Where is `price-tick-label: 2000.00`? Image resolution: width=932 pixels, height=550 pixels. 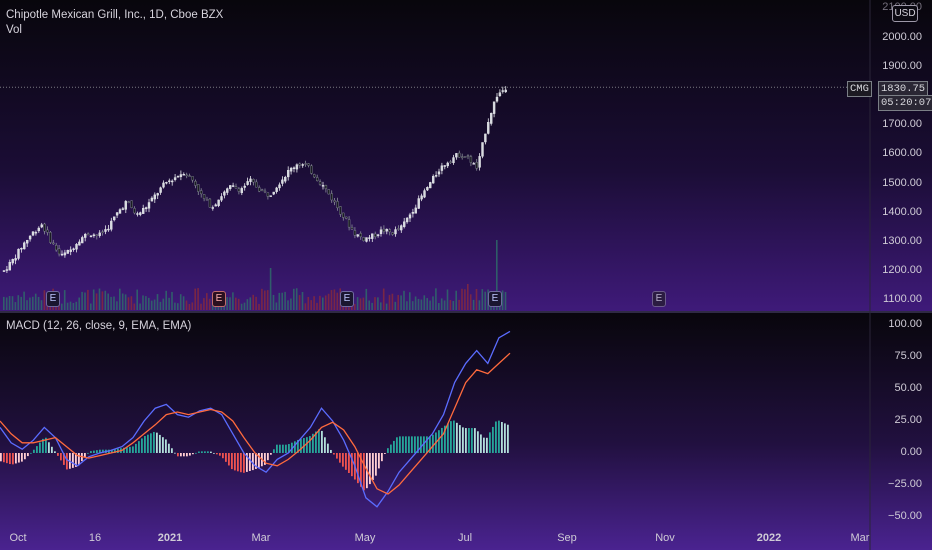
price-tick-label: 2000.00 is located at coordinates (902, 37).